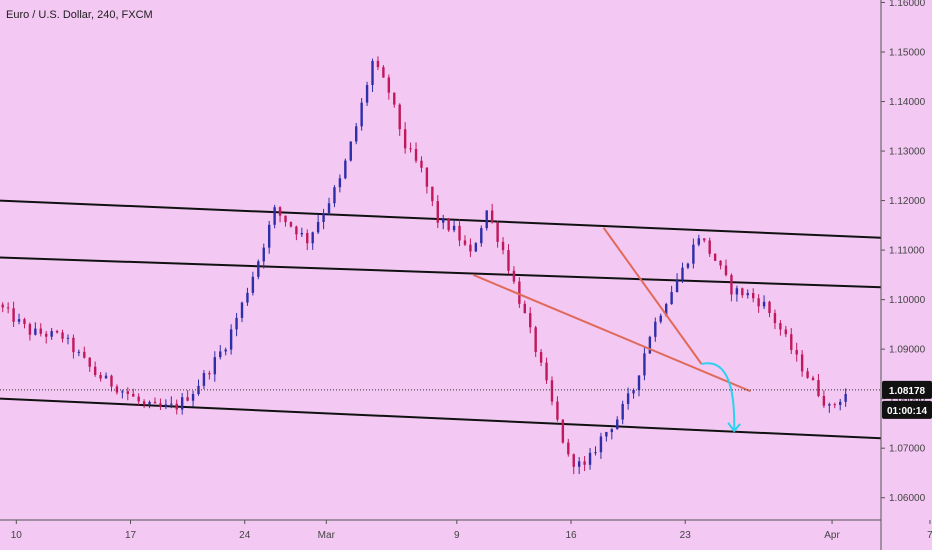 The height and width of the screenshot is (550, 932). I want to click on time-axis: 101724Mar91623Apr71320, so click(471, 530).